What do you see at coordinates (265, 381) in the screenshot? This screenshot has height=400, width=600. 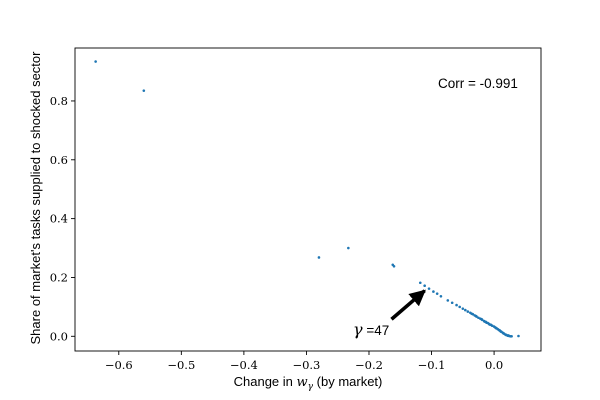 I see `x-axis-label-prefix: Change in` at bounding box center [265, 381].